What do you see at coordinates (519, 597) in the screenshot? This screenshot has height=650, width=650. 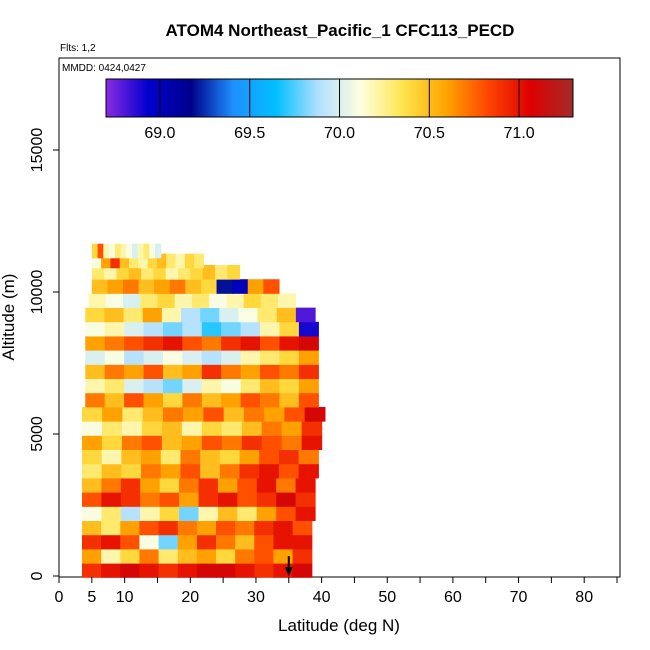 I see `x-tick-label: 70` at bounding box center [519, 597].